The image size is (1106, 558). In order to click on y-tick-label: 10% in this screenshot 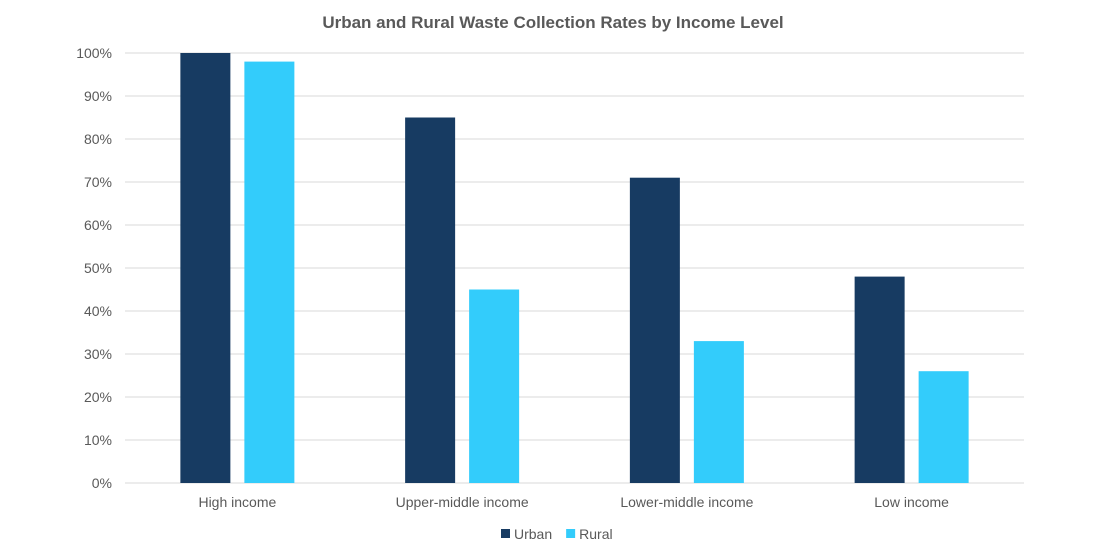, I will do `click(98, 440)`.